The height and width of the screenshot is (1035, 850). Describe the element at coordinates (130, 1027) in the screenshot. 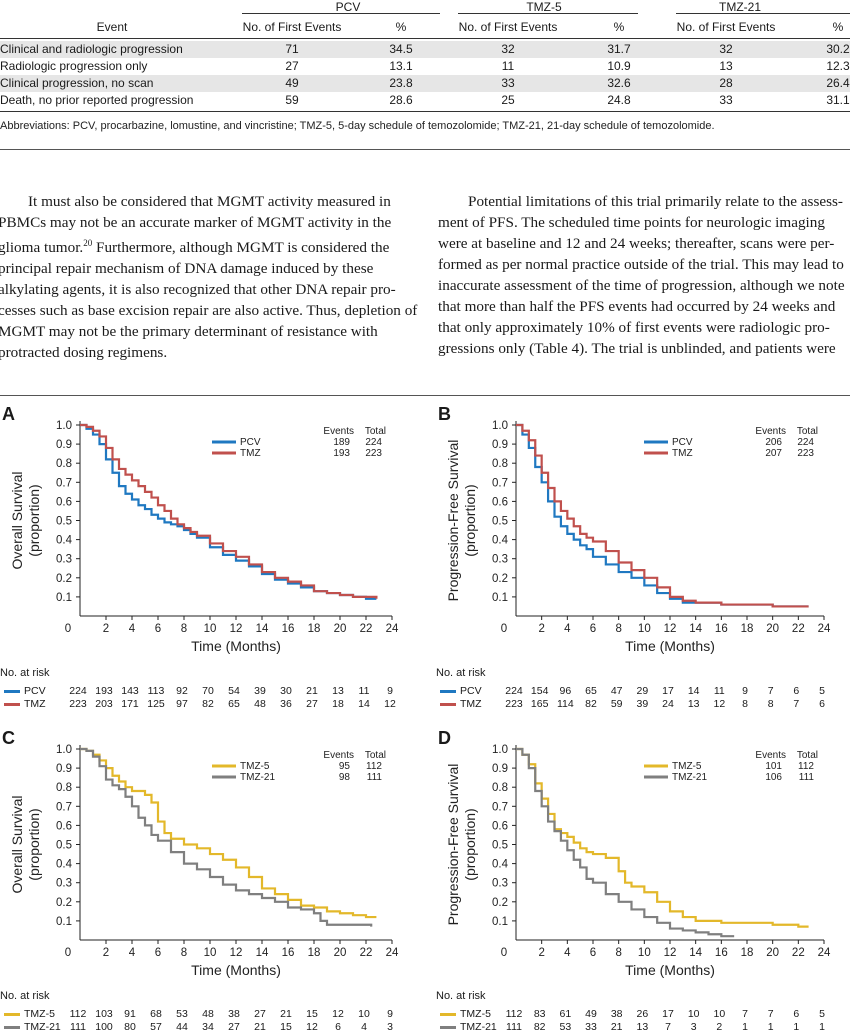

I see `risk-count: 80` at that location.